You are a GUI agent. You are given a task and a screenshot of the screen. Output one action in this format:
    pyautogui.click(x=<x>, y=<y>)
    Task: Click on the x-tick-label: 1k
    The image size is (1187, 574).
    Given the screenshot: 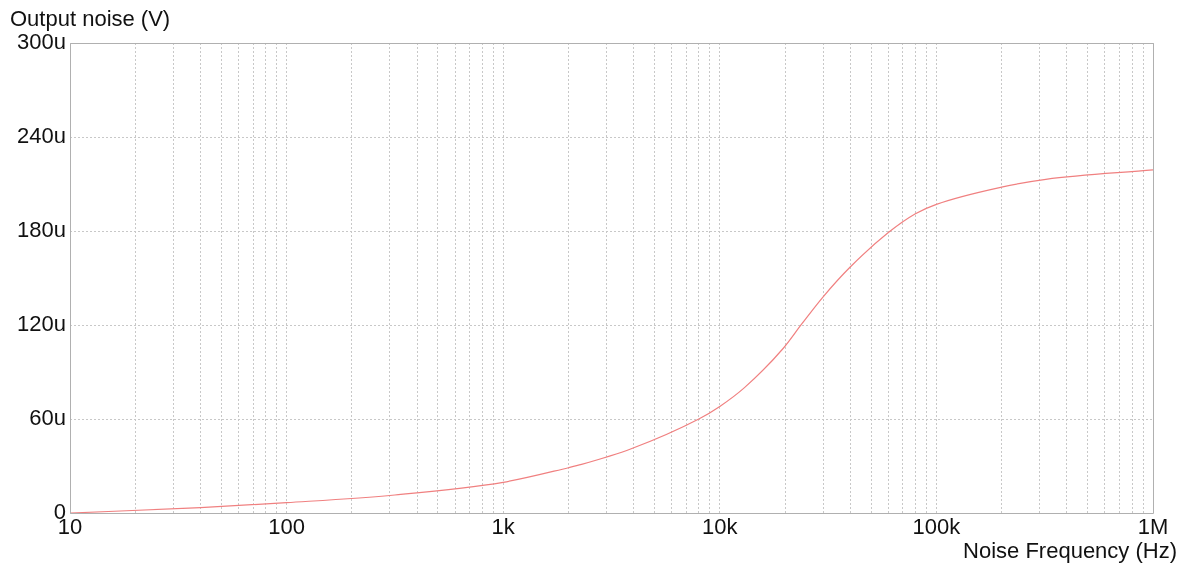 What is the action you would take?
    pyautogui.click(x=503, y=527)
    